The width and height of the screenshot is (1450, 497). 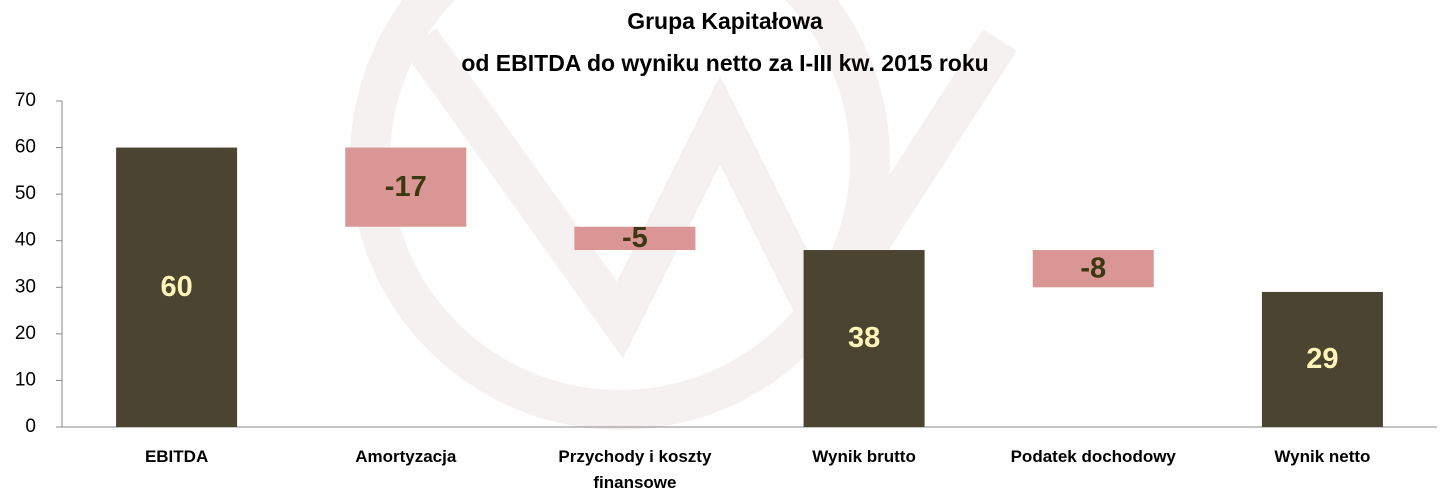 I want to click on data-label: -8, so click(x=1093, y=268).